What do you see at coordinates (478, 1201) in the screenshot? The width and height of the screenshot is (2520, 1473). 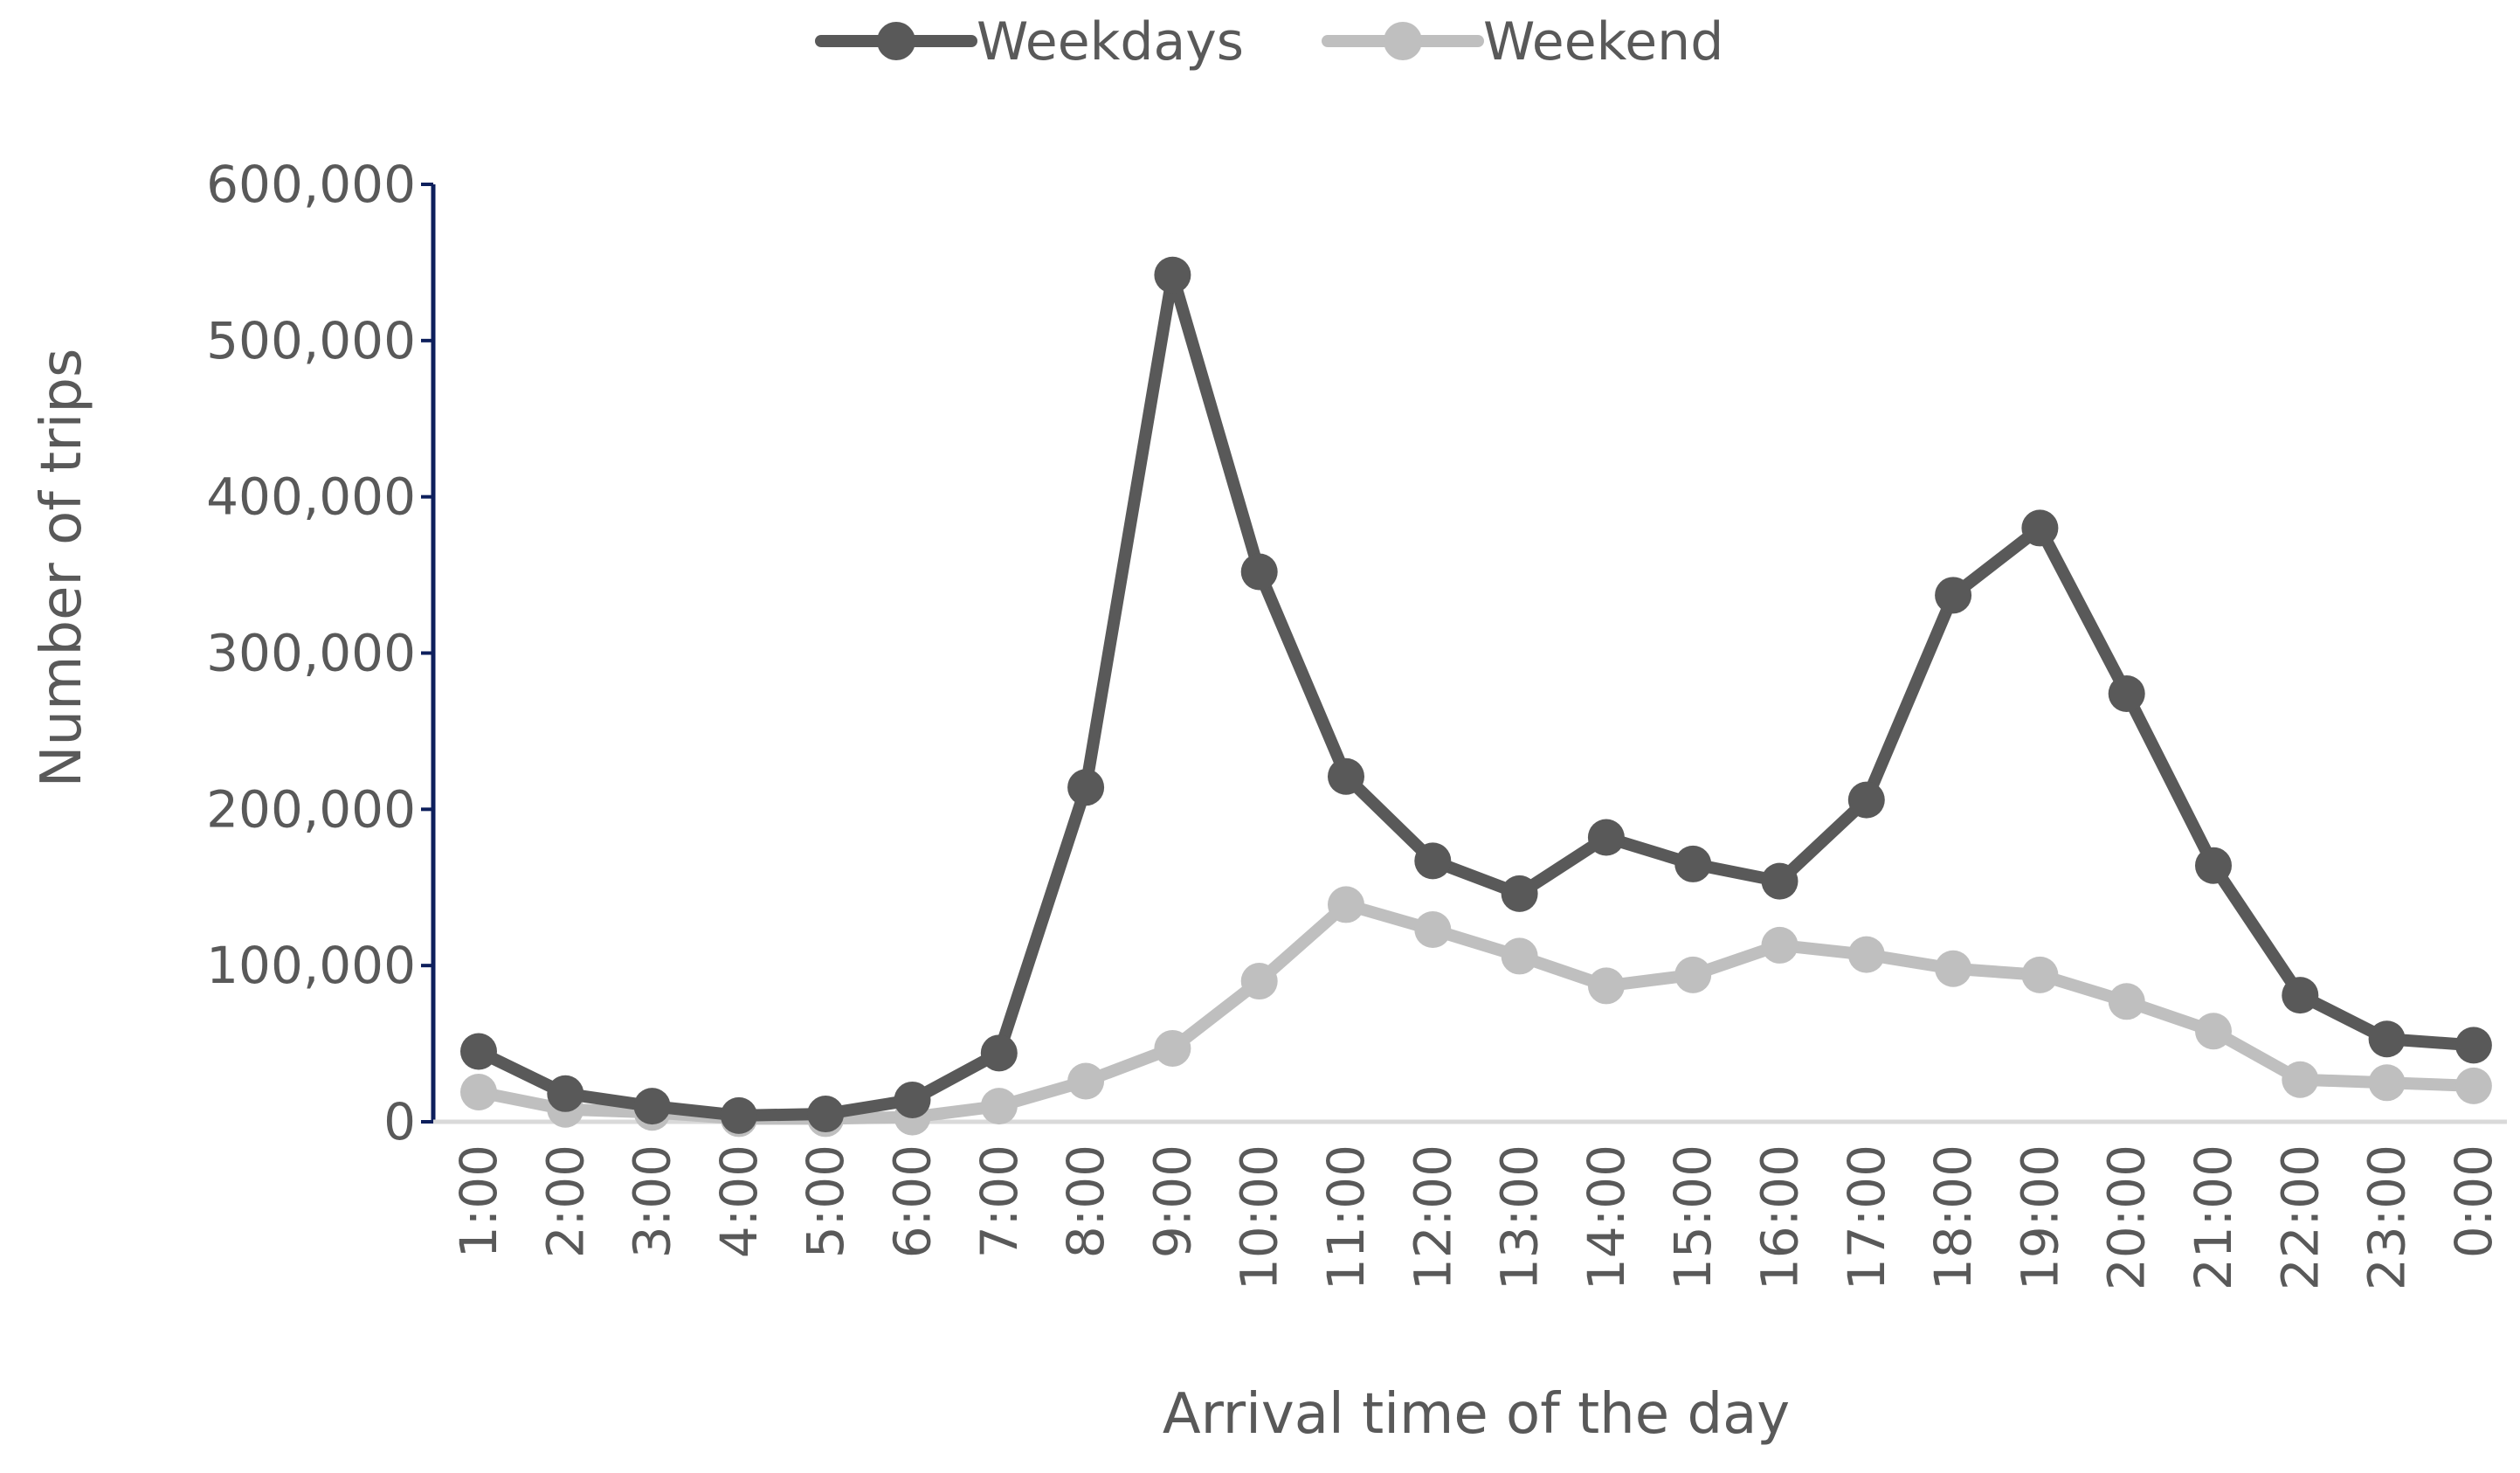 I see `x-tick-label: 1:00` at bounding box center [478, 1201].